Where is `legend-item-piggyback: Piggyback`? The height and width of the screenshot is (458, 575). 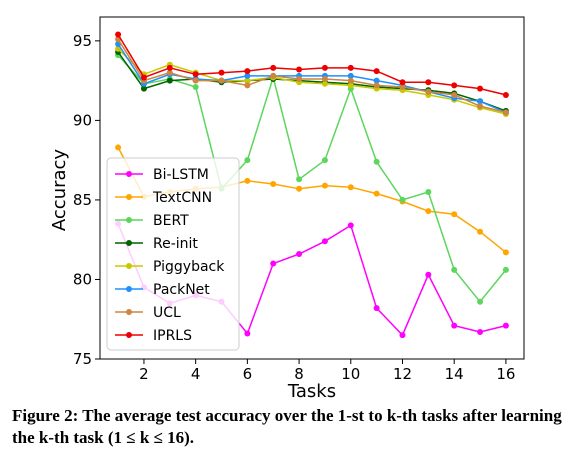
legend-item-piggyback: Piggyback is located at coordinates (170, 267).